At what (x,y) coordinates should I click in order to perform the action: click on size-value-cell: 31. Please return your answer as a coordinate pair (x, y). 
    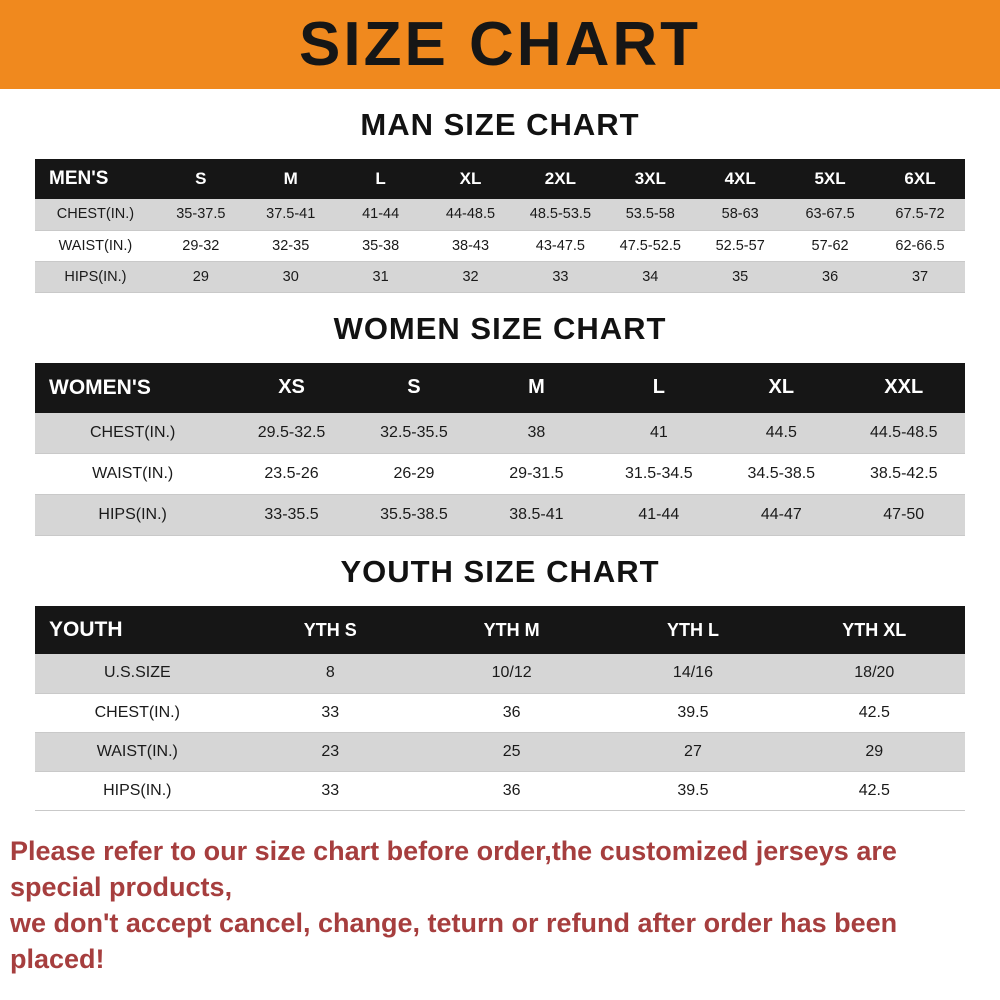
    Looking at the image, I should click on (380, 277).